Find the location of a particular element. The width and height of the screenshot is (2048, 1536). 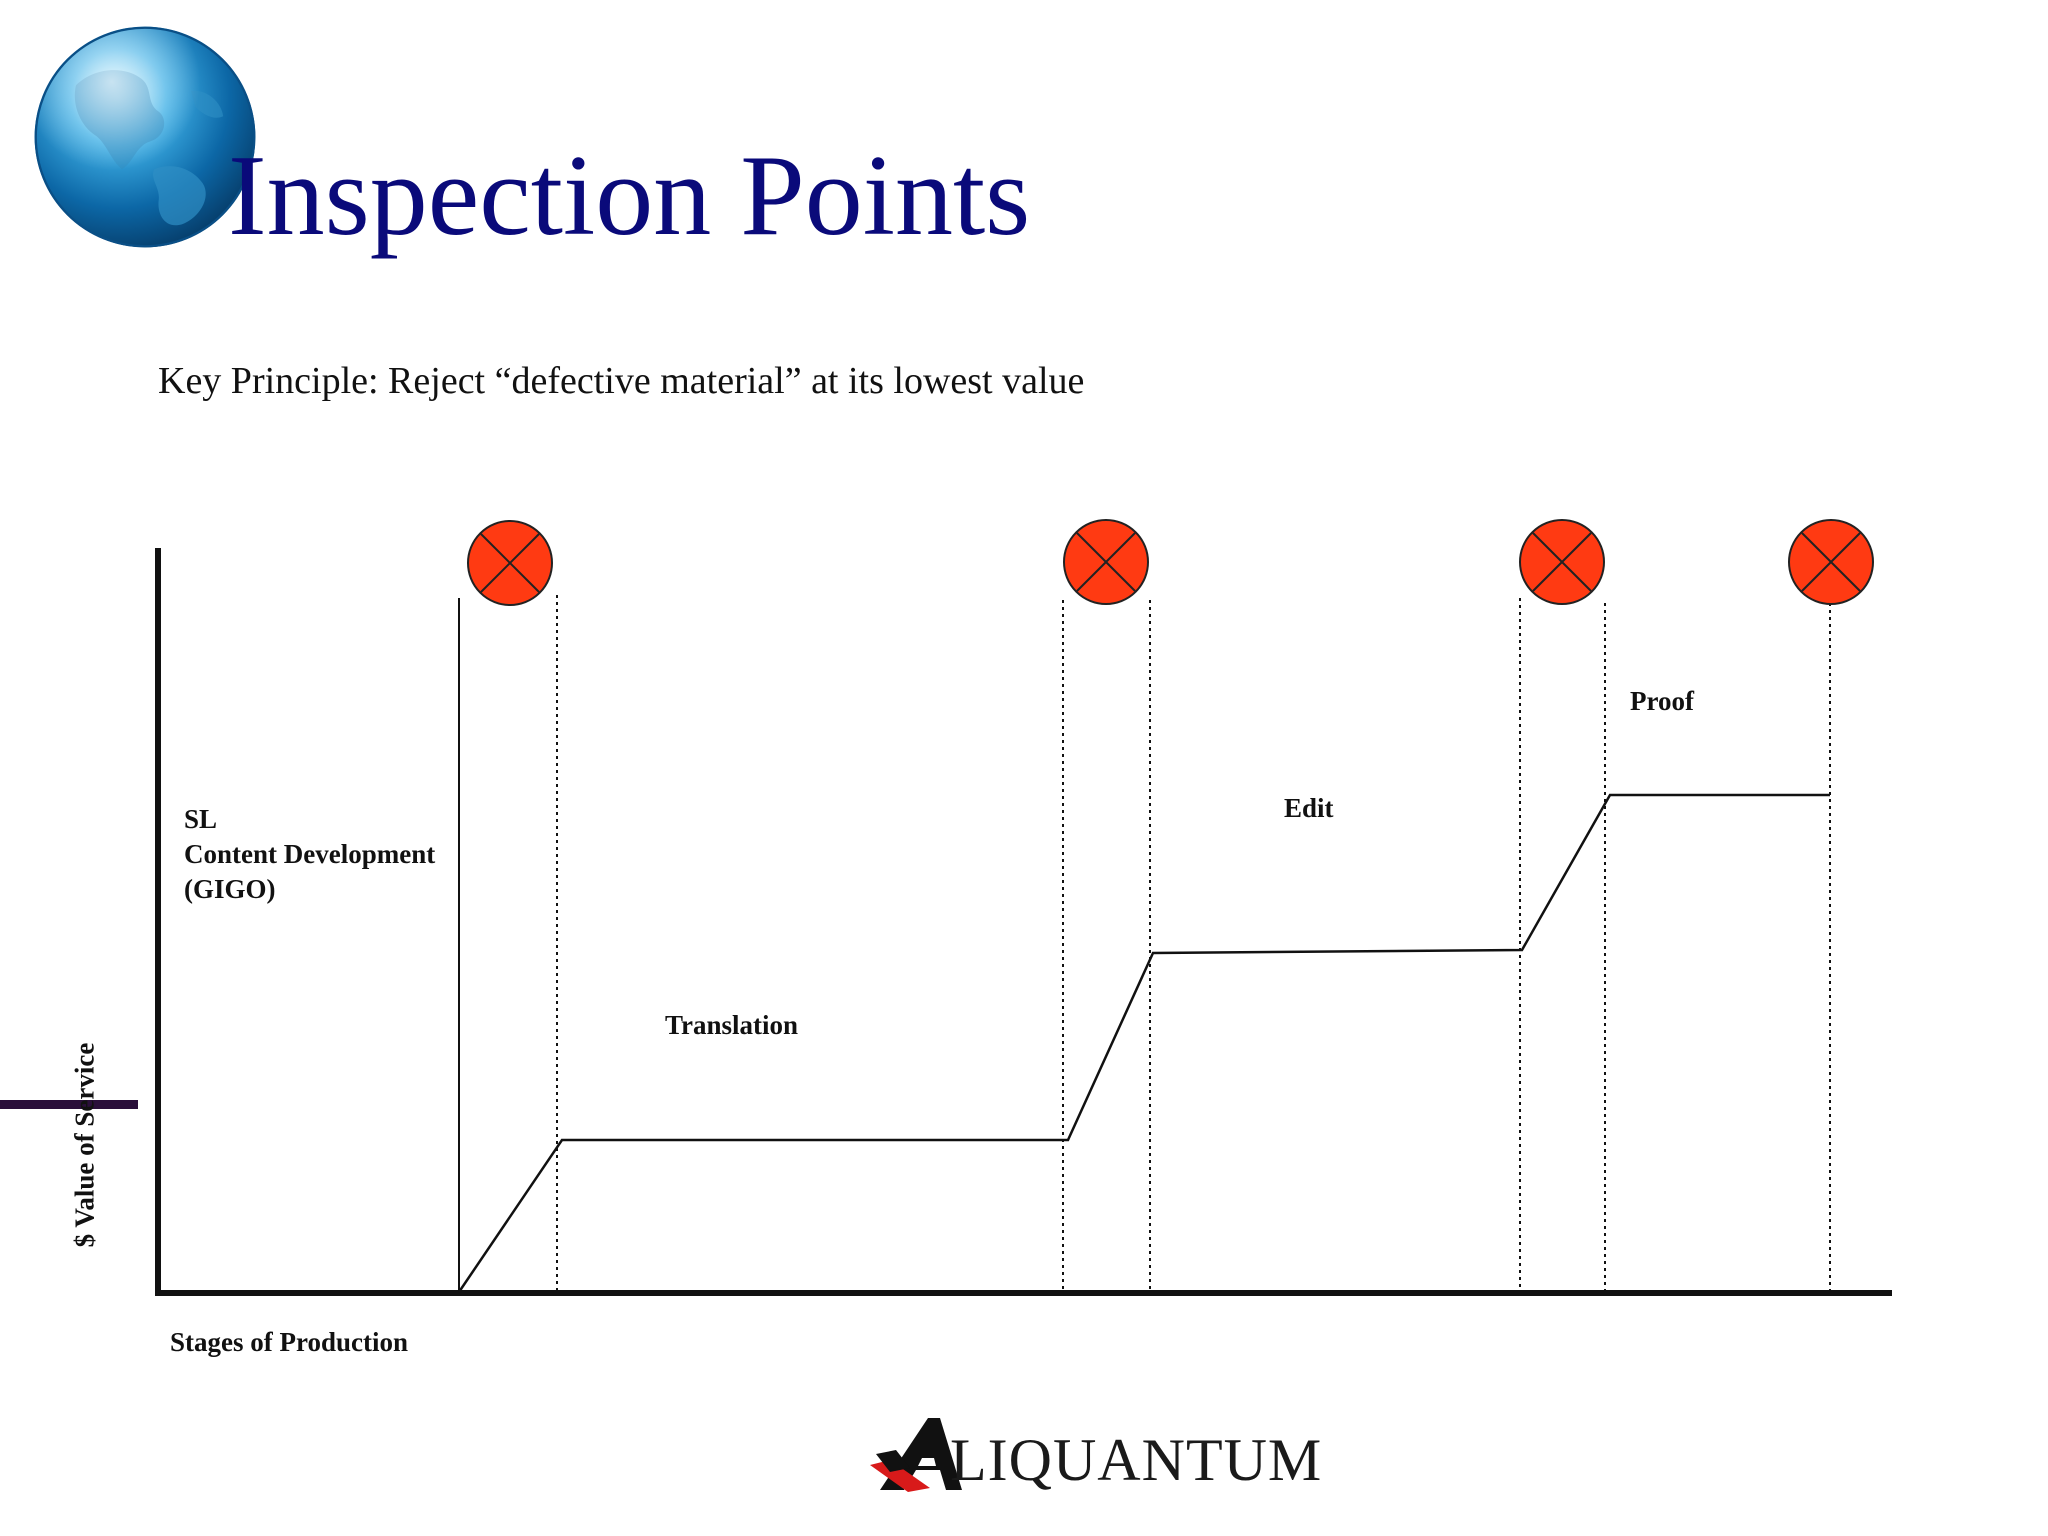

stage-label-line: (GIGO) is located at coordinates (230, 889).